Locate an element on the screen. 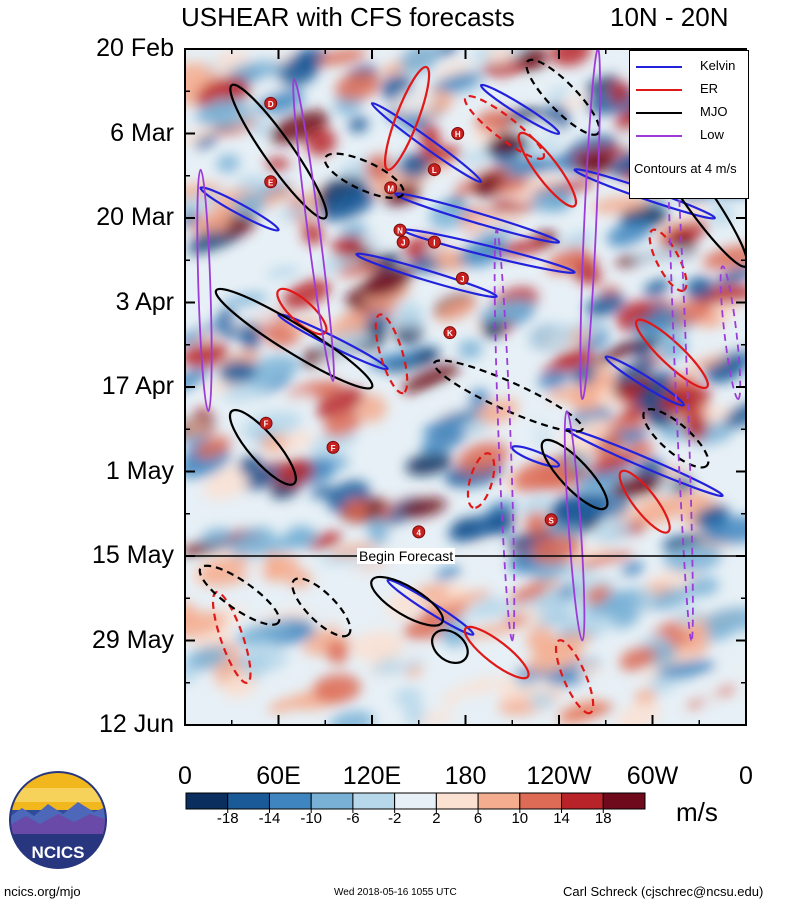  legend-item-er: ER is located at coordinates (689, 90).